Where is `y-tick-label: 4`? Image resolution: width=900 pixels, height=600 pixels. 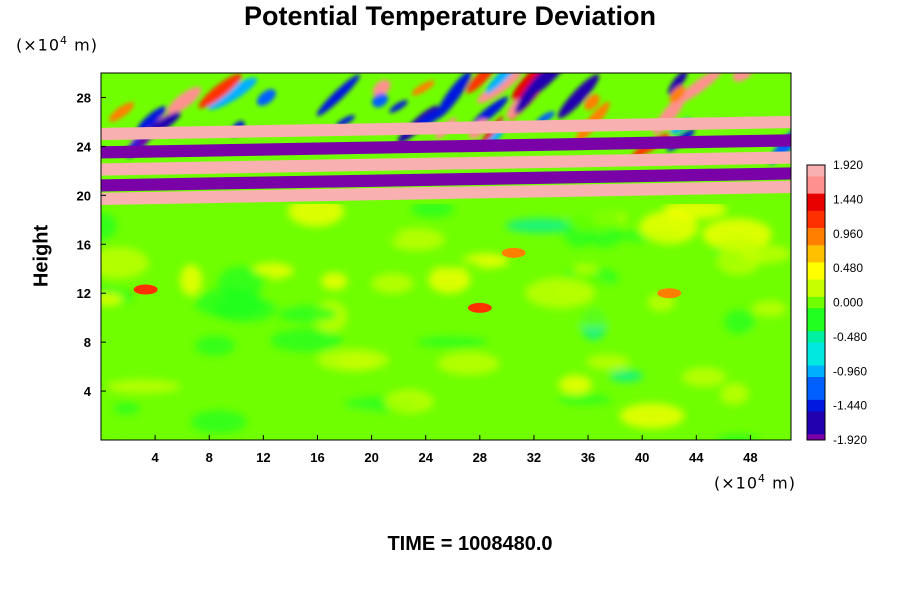 y-tick-label: 4 is located at coordinates (88, 391).